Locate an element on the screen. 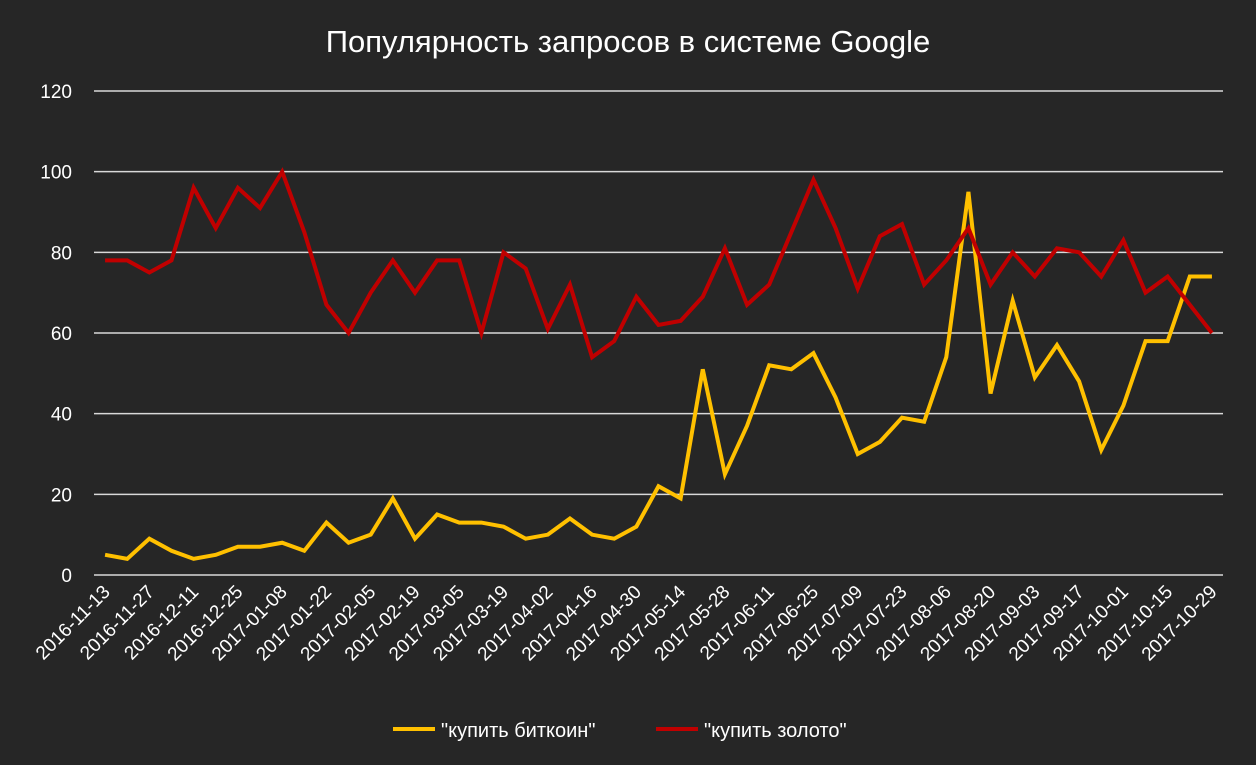 The height and width of the screenshot is (765, 1256). legend-label-gold: "купить золото" is located at coordinates (775, 731).